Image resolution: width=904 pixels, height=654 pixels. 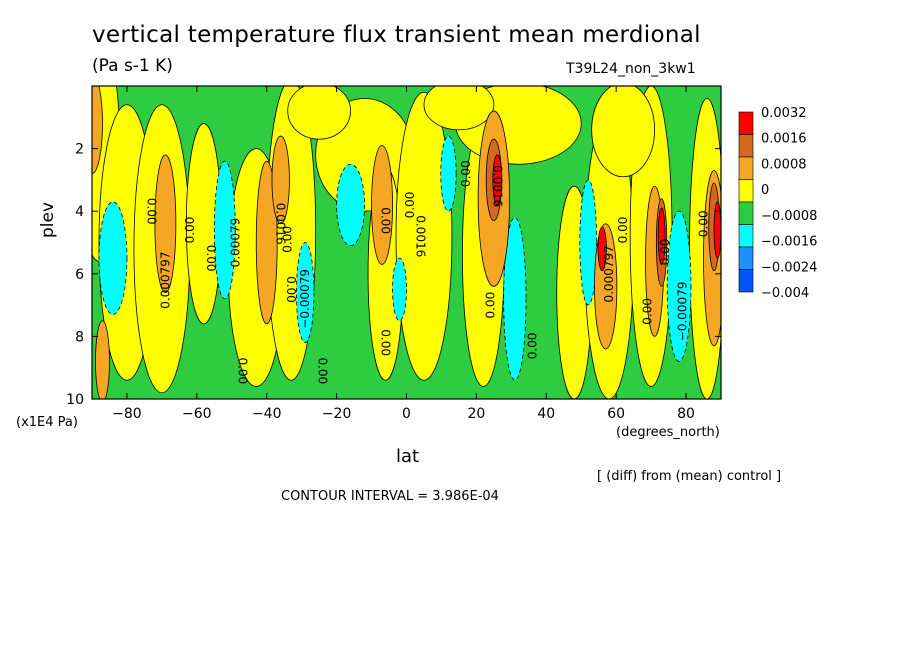 What do you see at coordinates (665, 252) in the screenshot?
I see `contour-label-22: 0.00` at bounding box center [665, 252].